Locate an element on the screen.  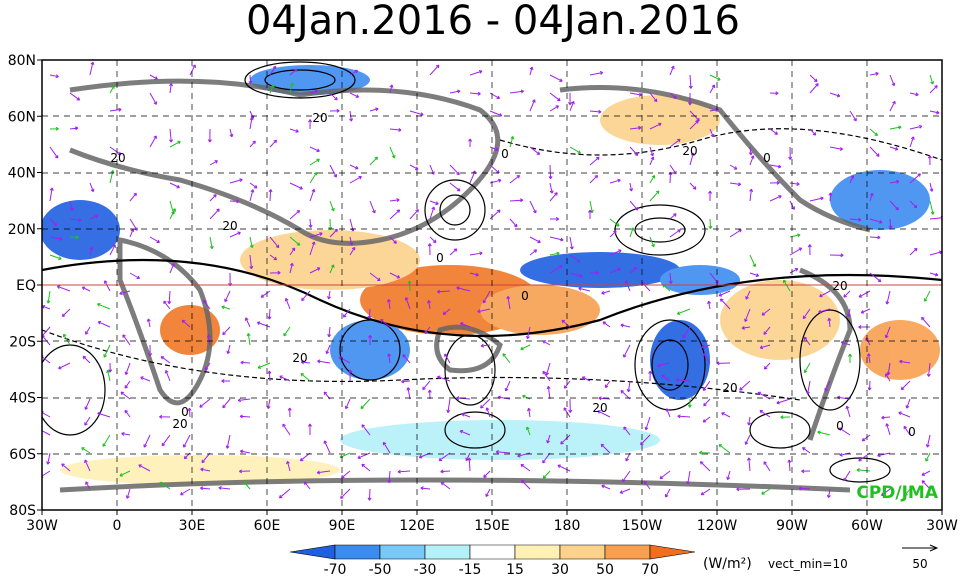
longitude-label: 0 is located at coordinates (117, 526).